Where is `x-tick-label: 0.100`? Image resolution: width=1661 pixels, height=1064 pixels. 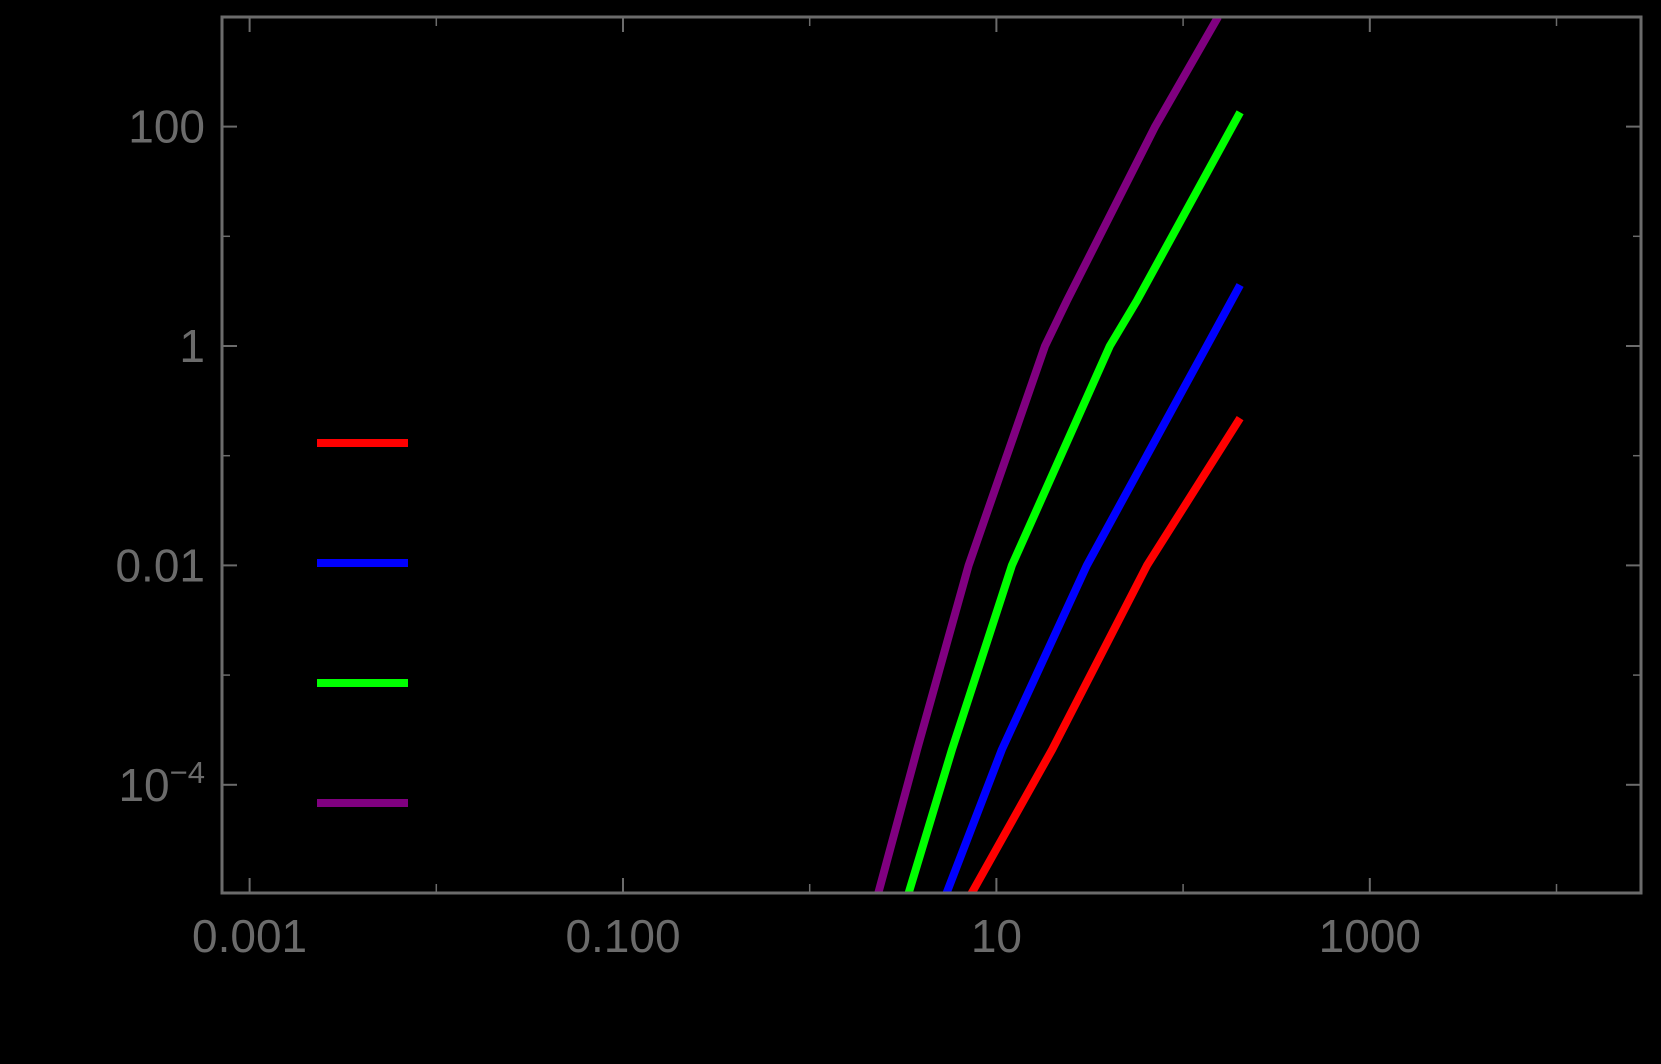 x-tick-label: 0.100 is located at coordinates (622, 936).